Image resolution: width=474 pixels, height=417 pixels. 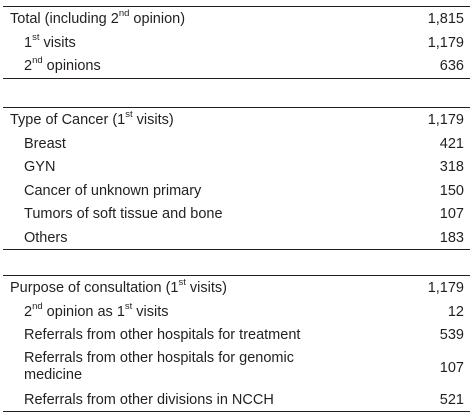 What do you see at coordinates (96, 310) in the screenshot?
I see `row-label: 2nd opinion as 1st visits` at bounding box center [96, 310].